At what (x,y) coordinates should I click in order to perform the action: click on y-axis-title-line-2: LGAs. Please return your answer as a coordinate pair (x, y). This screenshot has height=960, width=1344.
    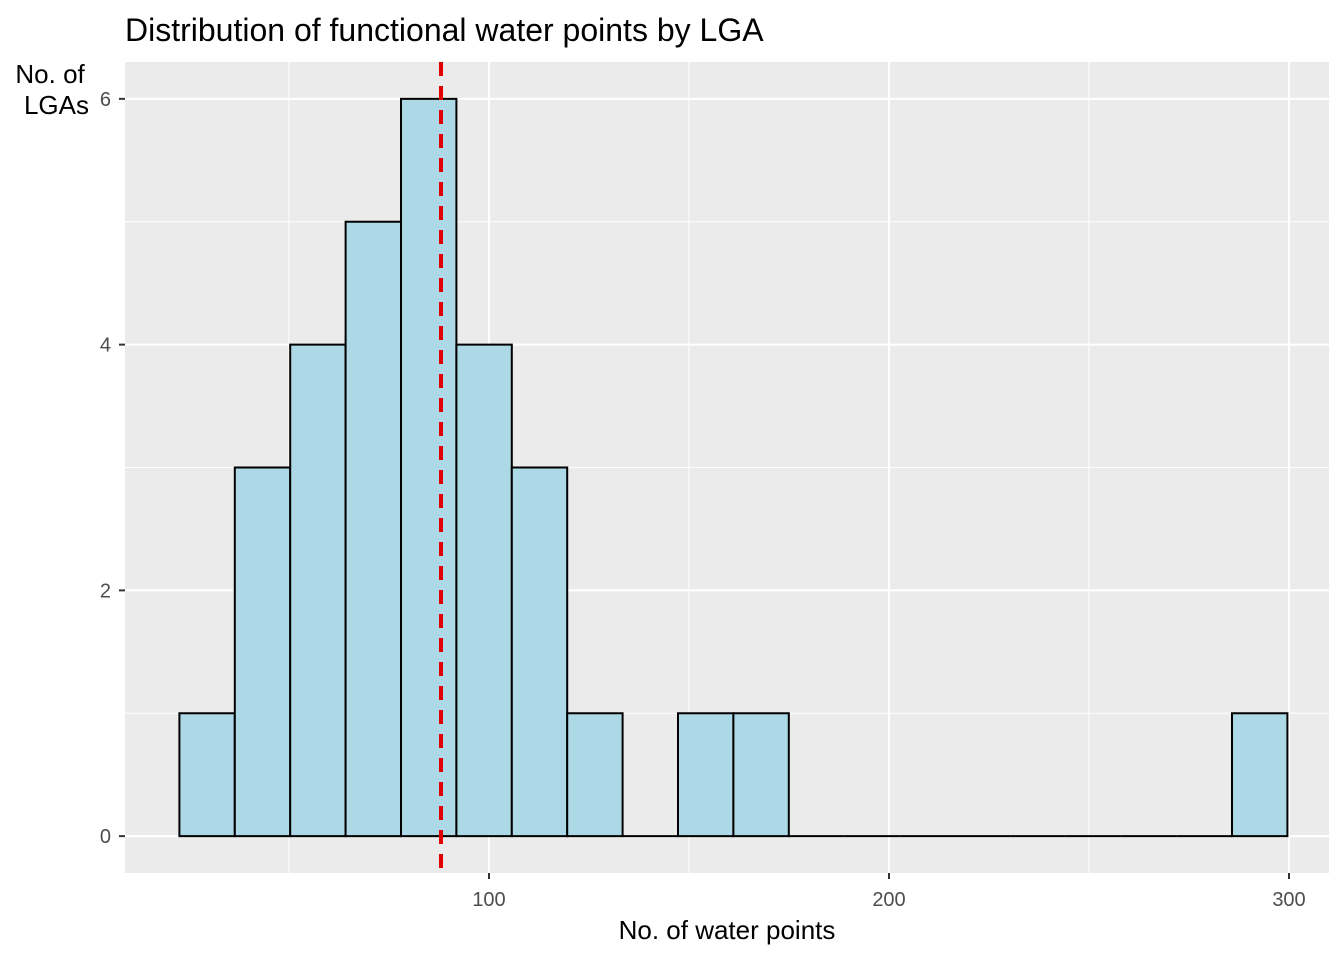
    Looking at the image, I should click on (56, 105).